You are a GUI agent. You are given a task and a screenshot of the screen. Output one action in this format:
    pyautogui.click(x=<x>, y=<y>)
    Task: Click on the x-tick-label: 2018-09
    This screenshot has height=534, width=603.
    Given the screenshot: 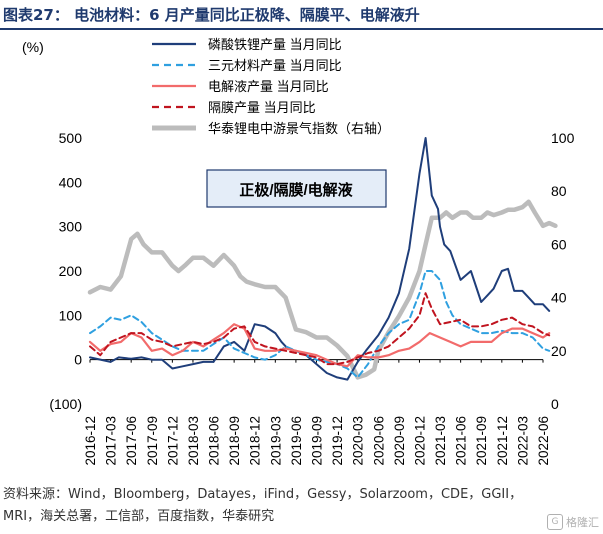 What is the action you would take?
    pyautogui.click(x=234, y=441)
    